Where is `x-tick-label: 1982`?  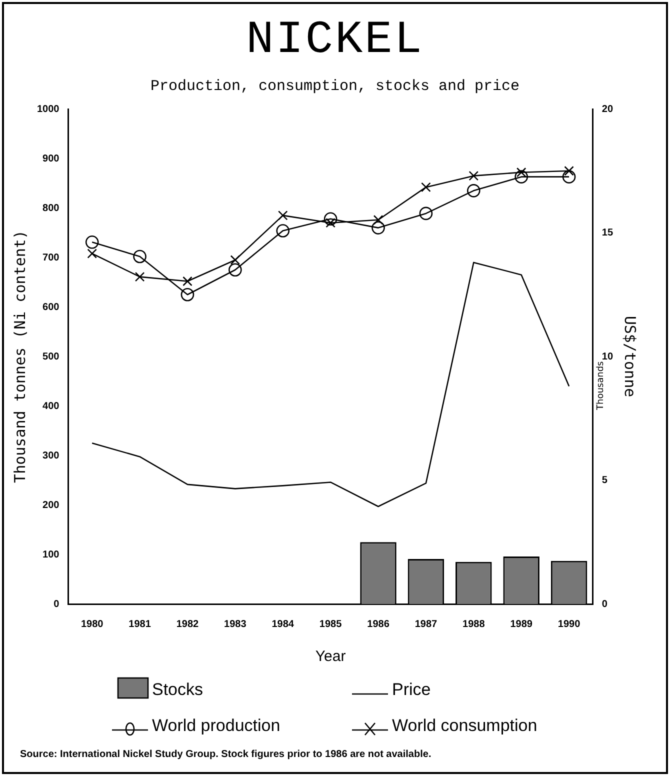 x-tick-label: 1982 is located at coordinates (188, 624).